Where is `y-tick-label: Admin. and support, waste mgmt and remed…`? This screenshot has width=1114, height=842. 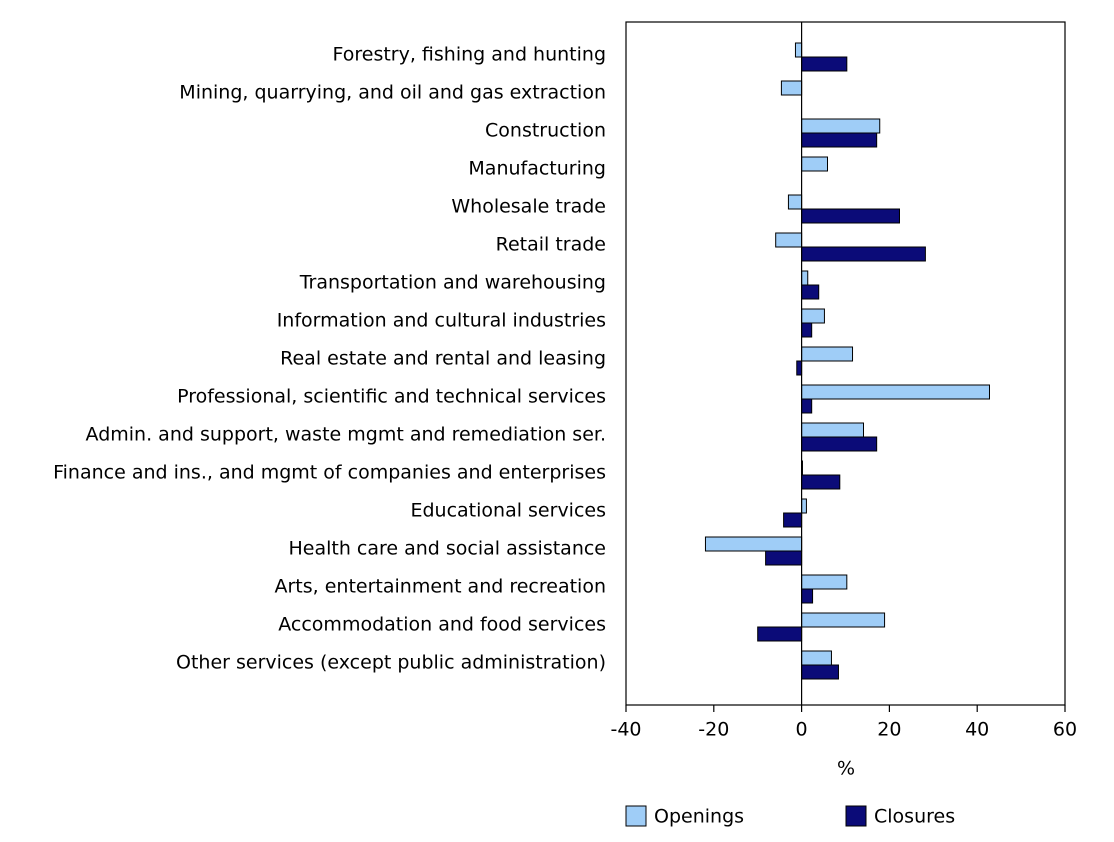 y-tick-label: Admin. and support, waste mgmt and remed… is located at coordinates (346, 435).